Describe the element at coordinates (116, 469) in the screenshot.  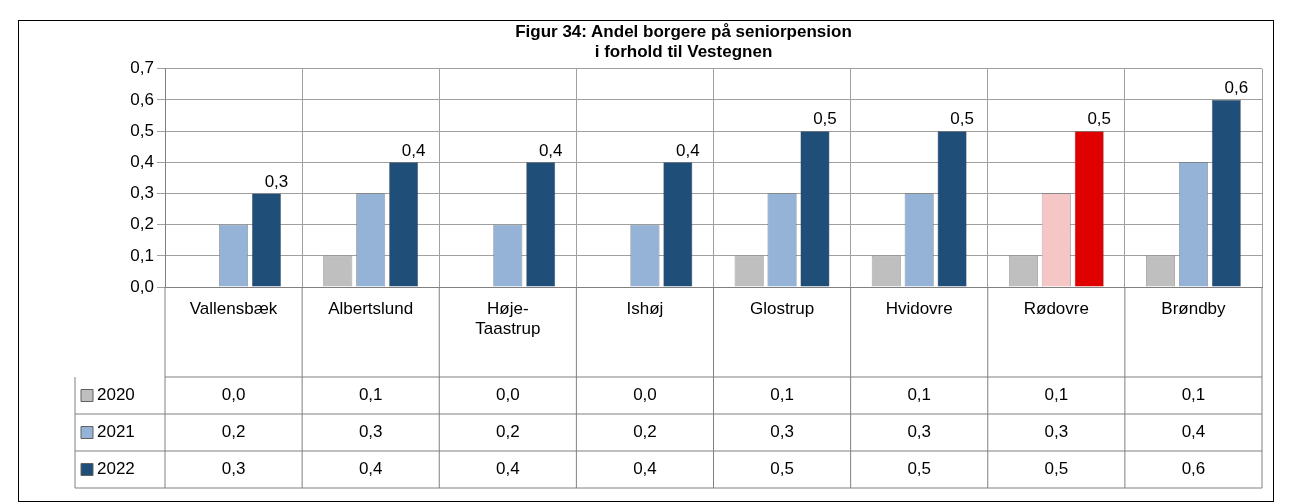
I see `legend-label: 2022` at that location.